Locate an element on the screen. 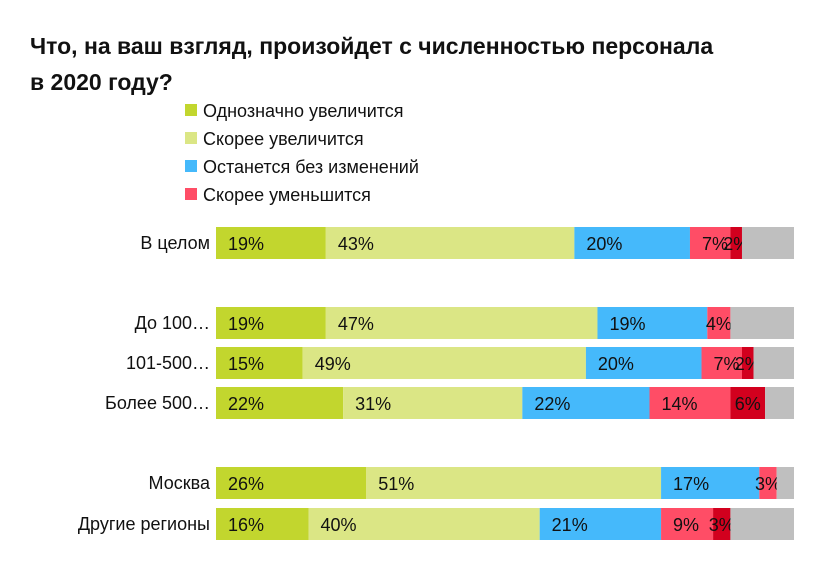 The width and height of the screenshot is (813, 568). legend-label: Скорее увеличится is located at coordinates (283, 139).